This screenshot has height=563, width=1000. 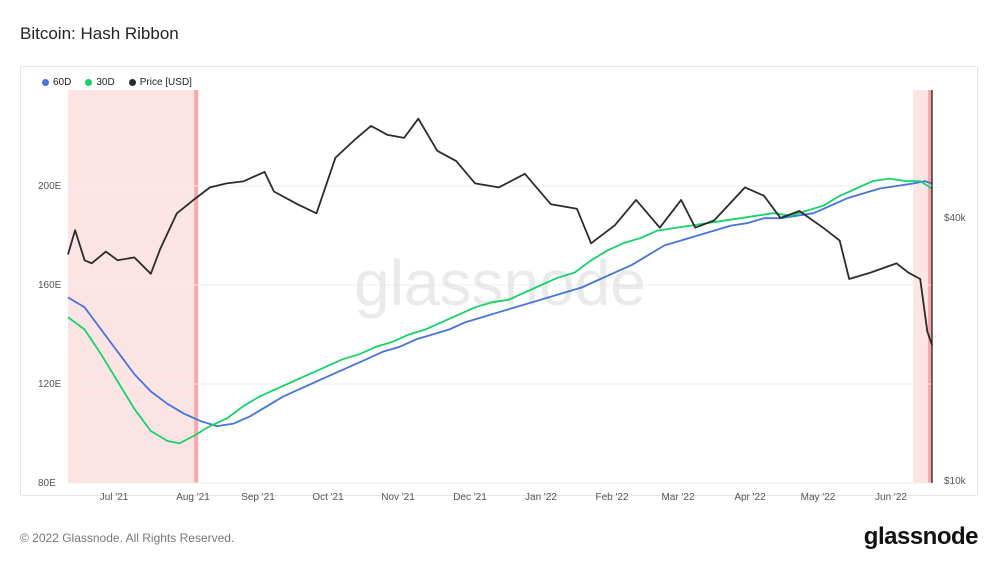 What do you see at coordinates (114, 497) in the screenshot?
I see `x-tick-label: Jul '21` at bounding box center [114, 497].